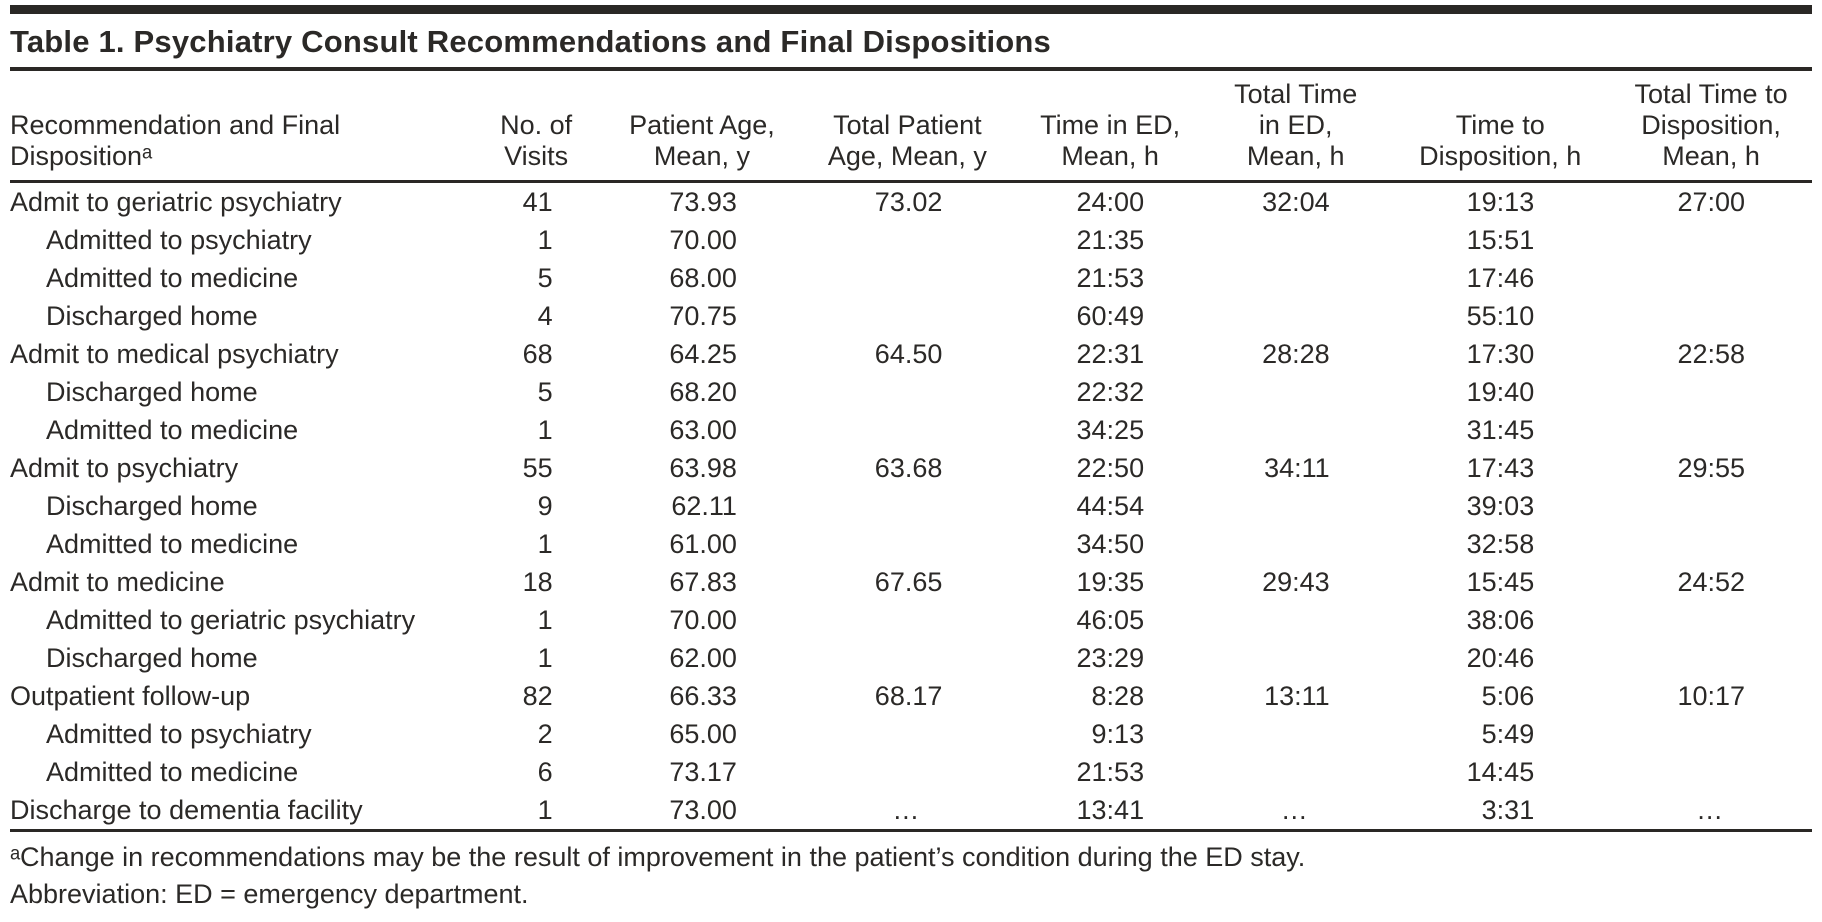 The height and width of the screenshot is (922, 1822). I want to click on cell-value: 41, so click(537, 201).